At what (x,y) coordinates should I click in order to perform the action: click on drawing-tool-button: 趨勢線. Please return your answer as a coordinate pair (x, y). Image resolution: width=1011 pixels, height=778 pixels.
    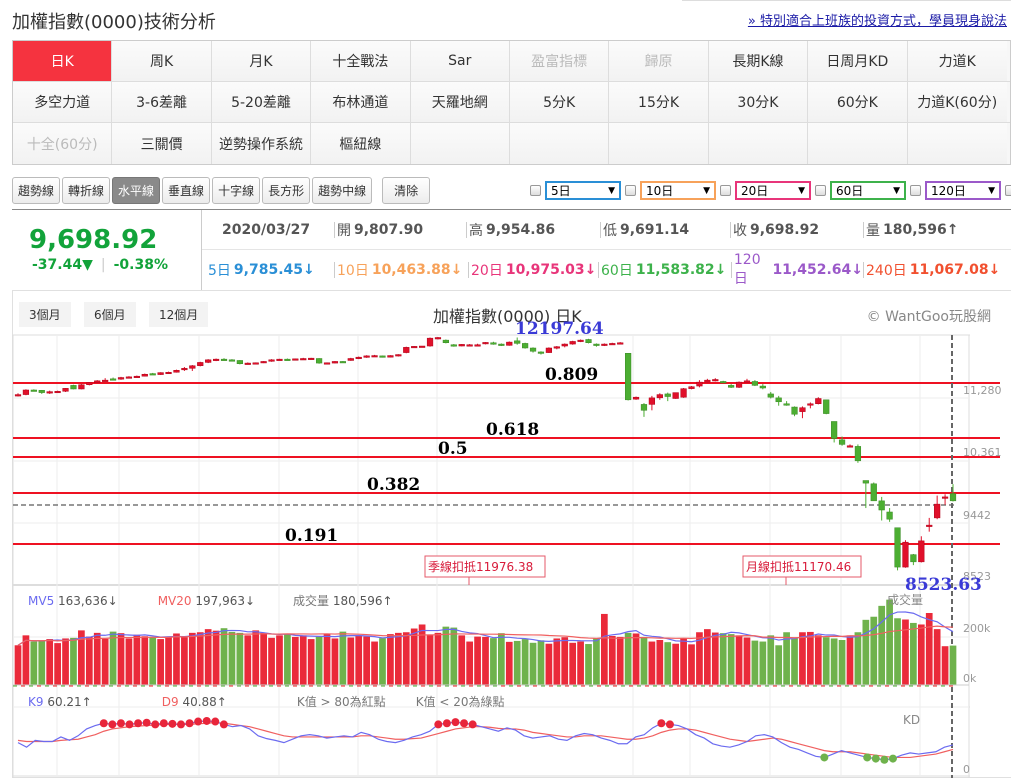
    Looking at the image, I should click on (36, 190).